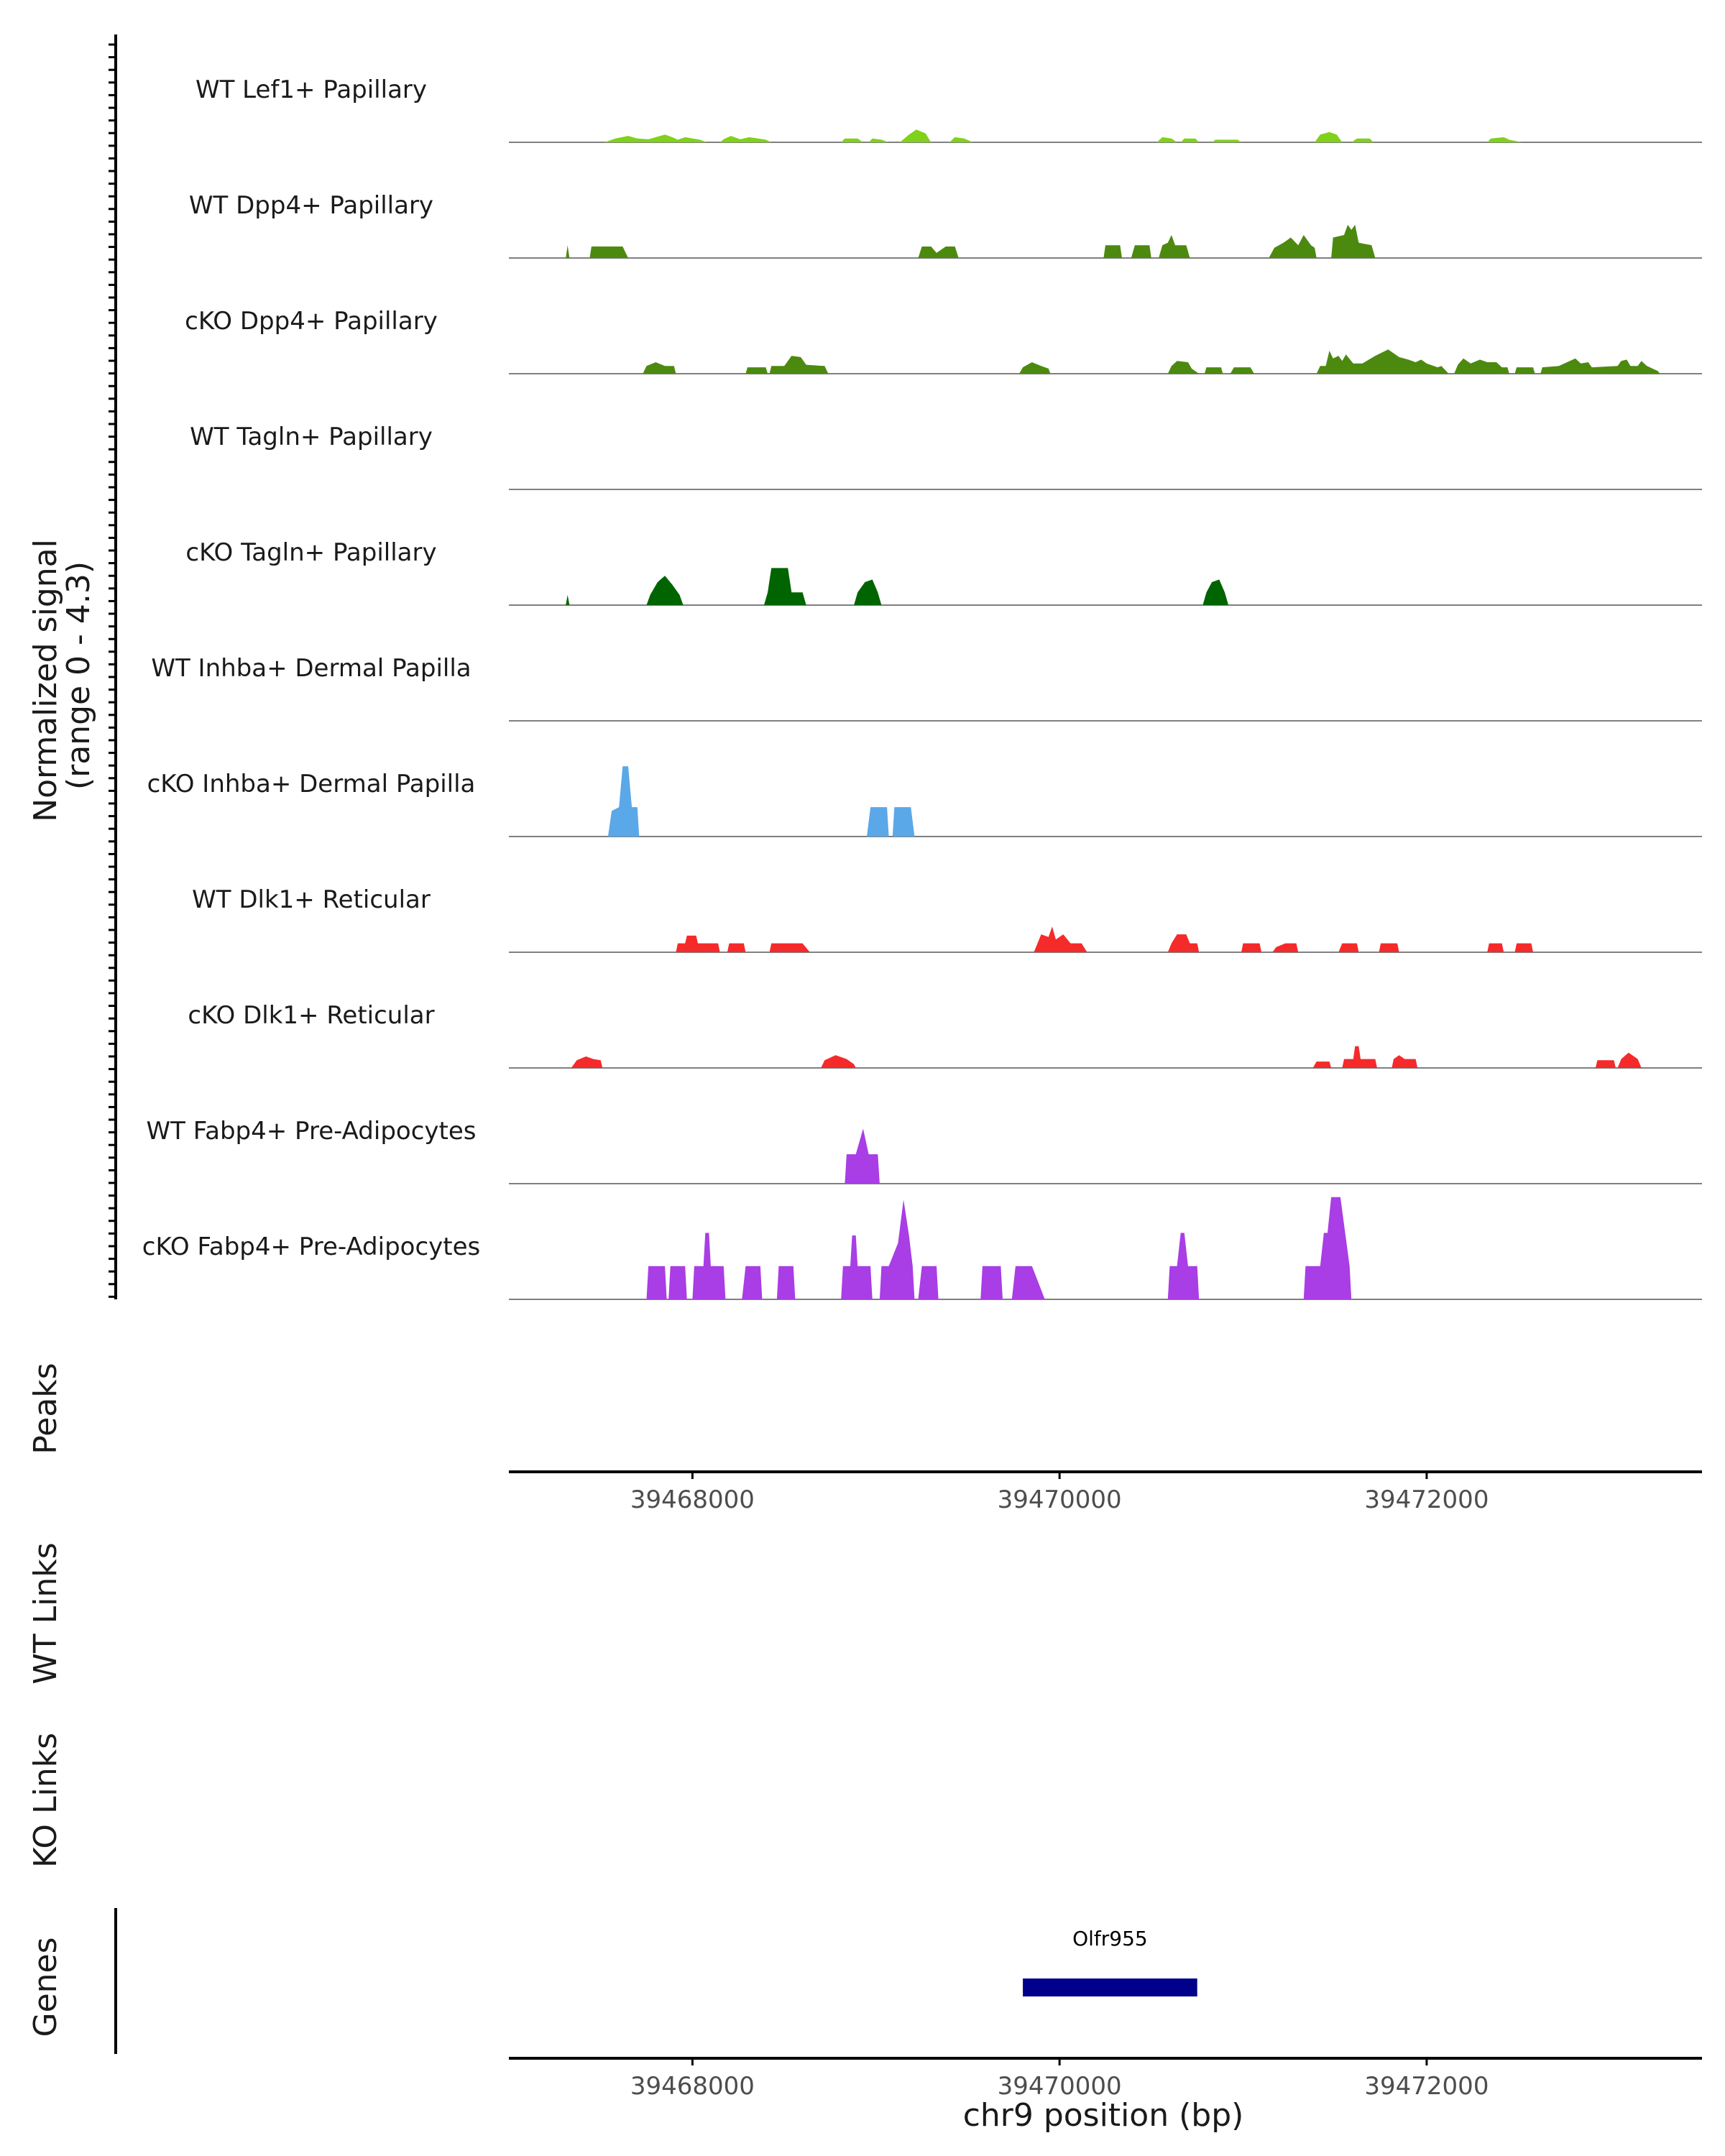 The height and width of the screenshot is (2156, 1725). Describe the element at coordinates (45, 680) in the screenshot. I see `y-axis-title-line1: Normalized signal` at that location.